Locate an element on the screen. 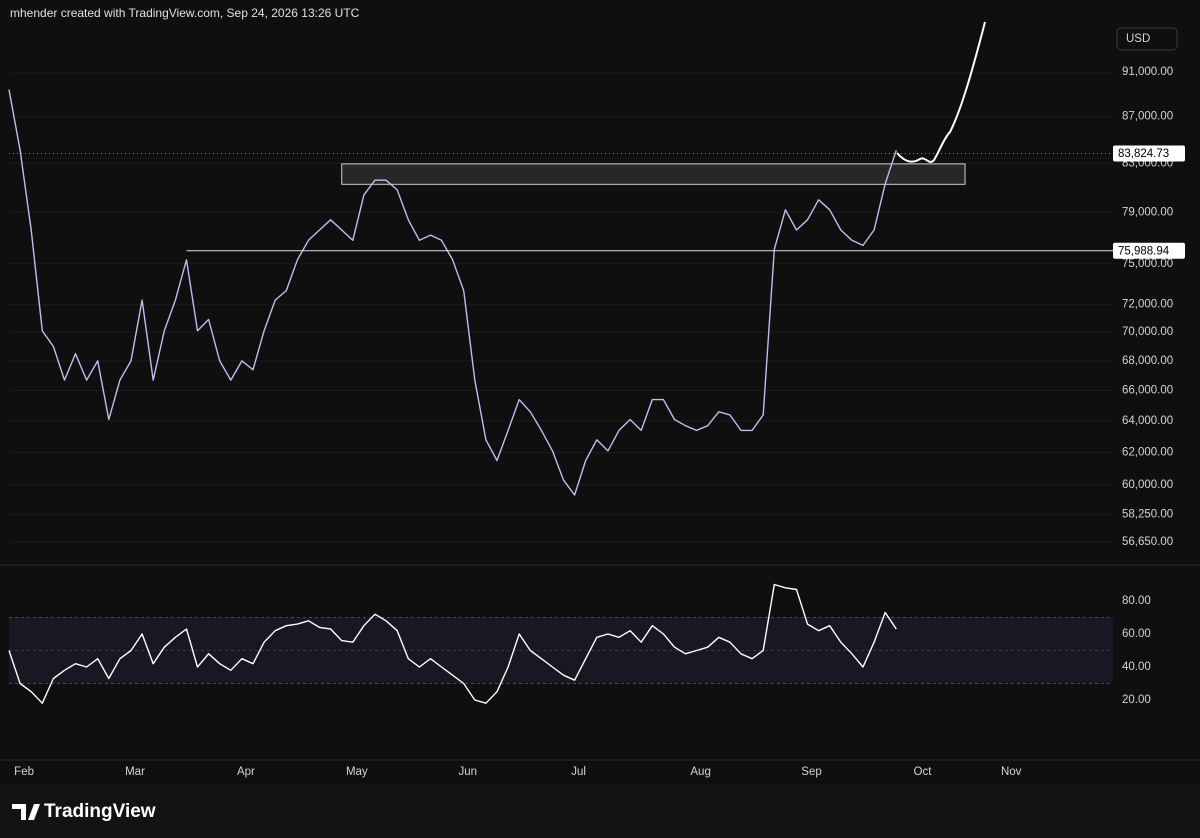 This screenshot has width=1200, height=838. footer-brand: TradingView is located at coordinates (100, 811).